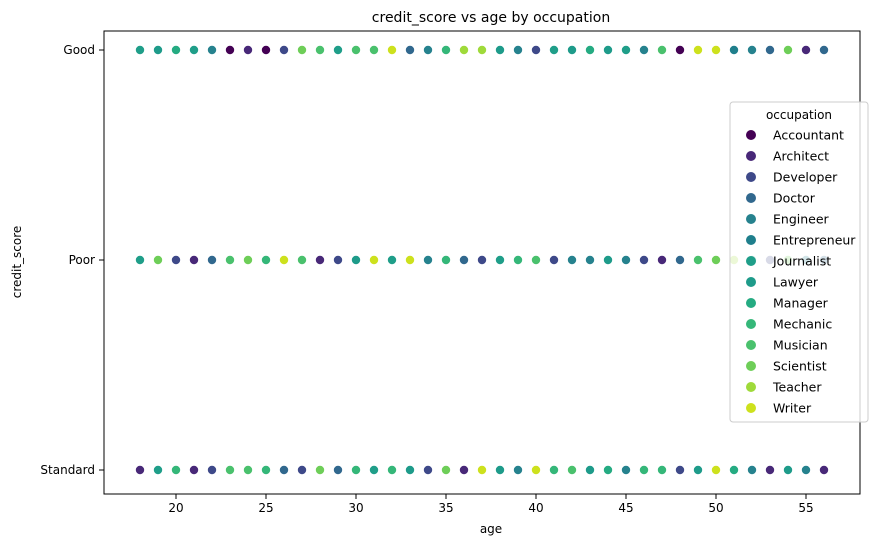 Image resolution: width=887 pixels, height=545 pixels. What do you see at coordinates (625, 508) in the screenshot?
I see `x-tick-label: 45` at bounding box center [625, 508].